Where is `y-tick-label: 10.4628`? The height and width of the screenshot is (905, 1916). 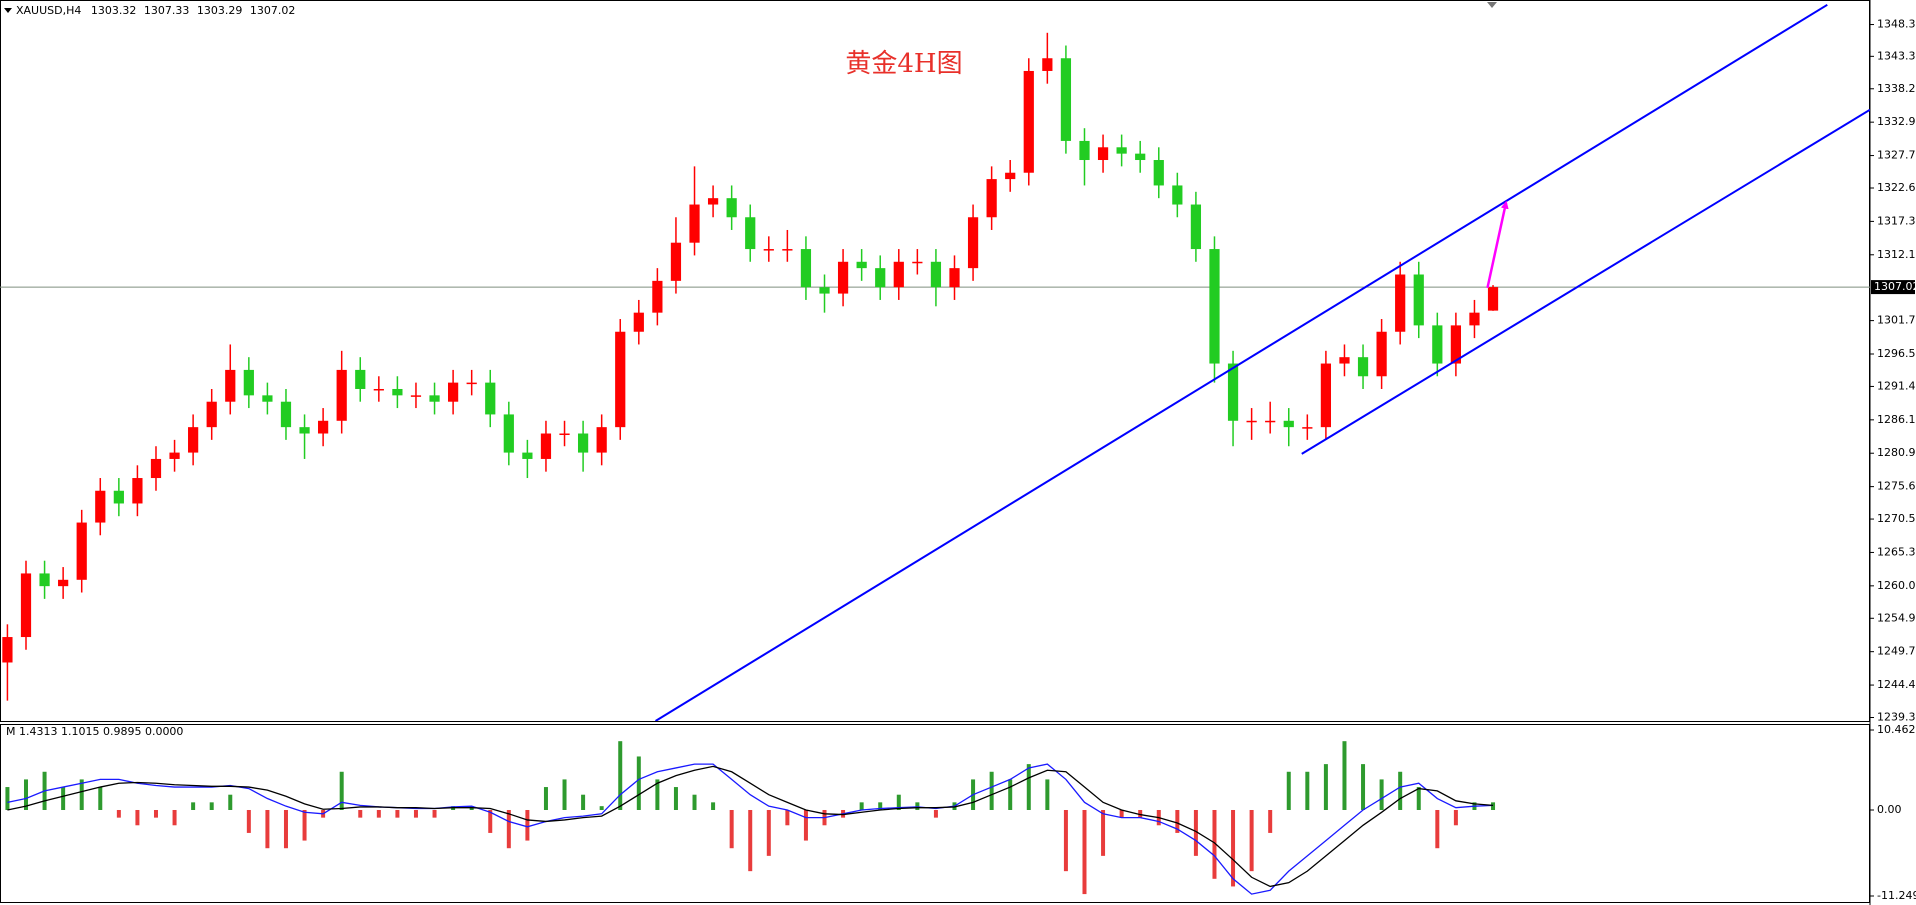 y-tick-label: 10.4628 is located at coordinates (1896, 729).